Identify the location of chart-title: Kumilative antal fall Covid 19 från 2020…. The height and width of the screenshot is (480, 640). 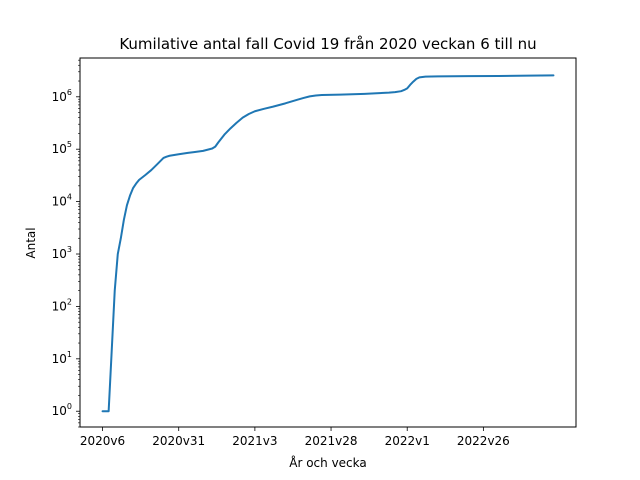
(327, 44).